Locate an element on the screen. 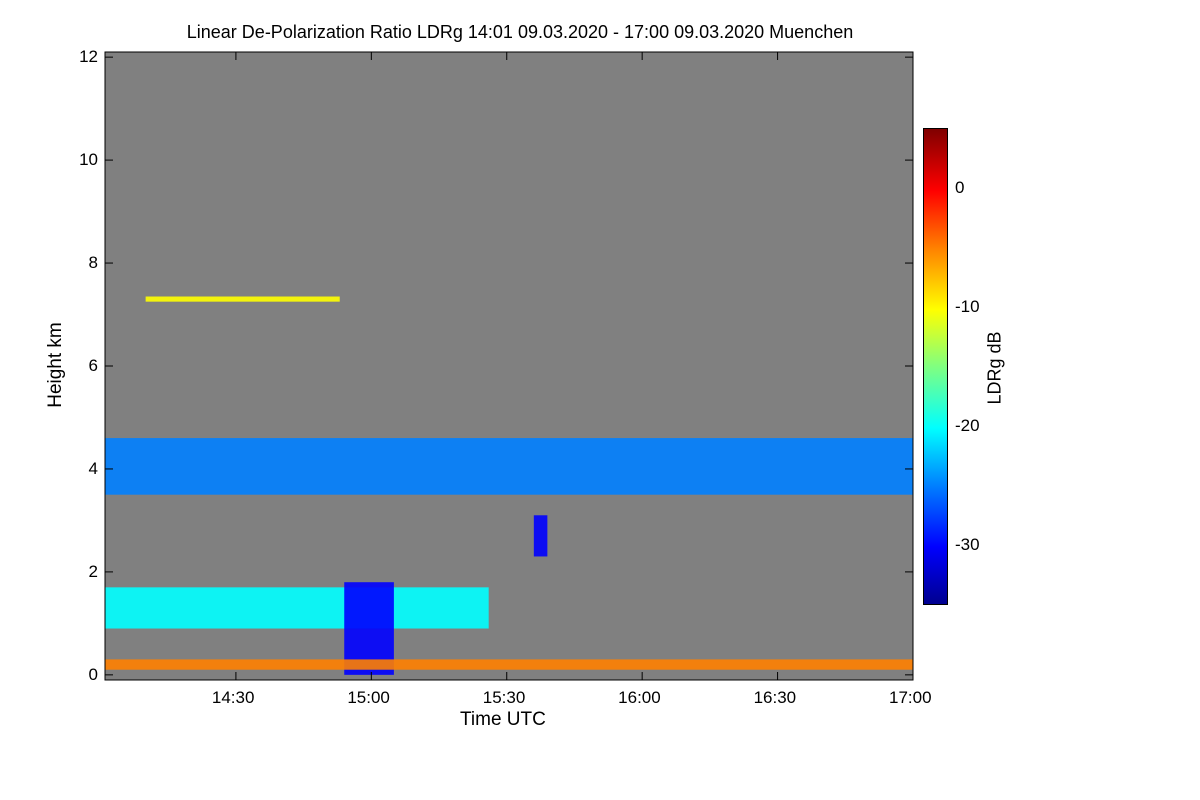 The width and height of the screenshot is (1200, 800). colorbar-label: LDRg dB is located at coordinates (994, 368).